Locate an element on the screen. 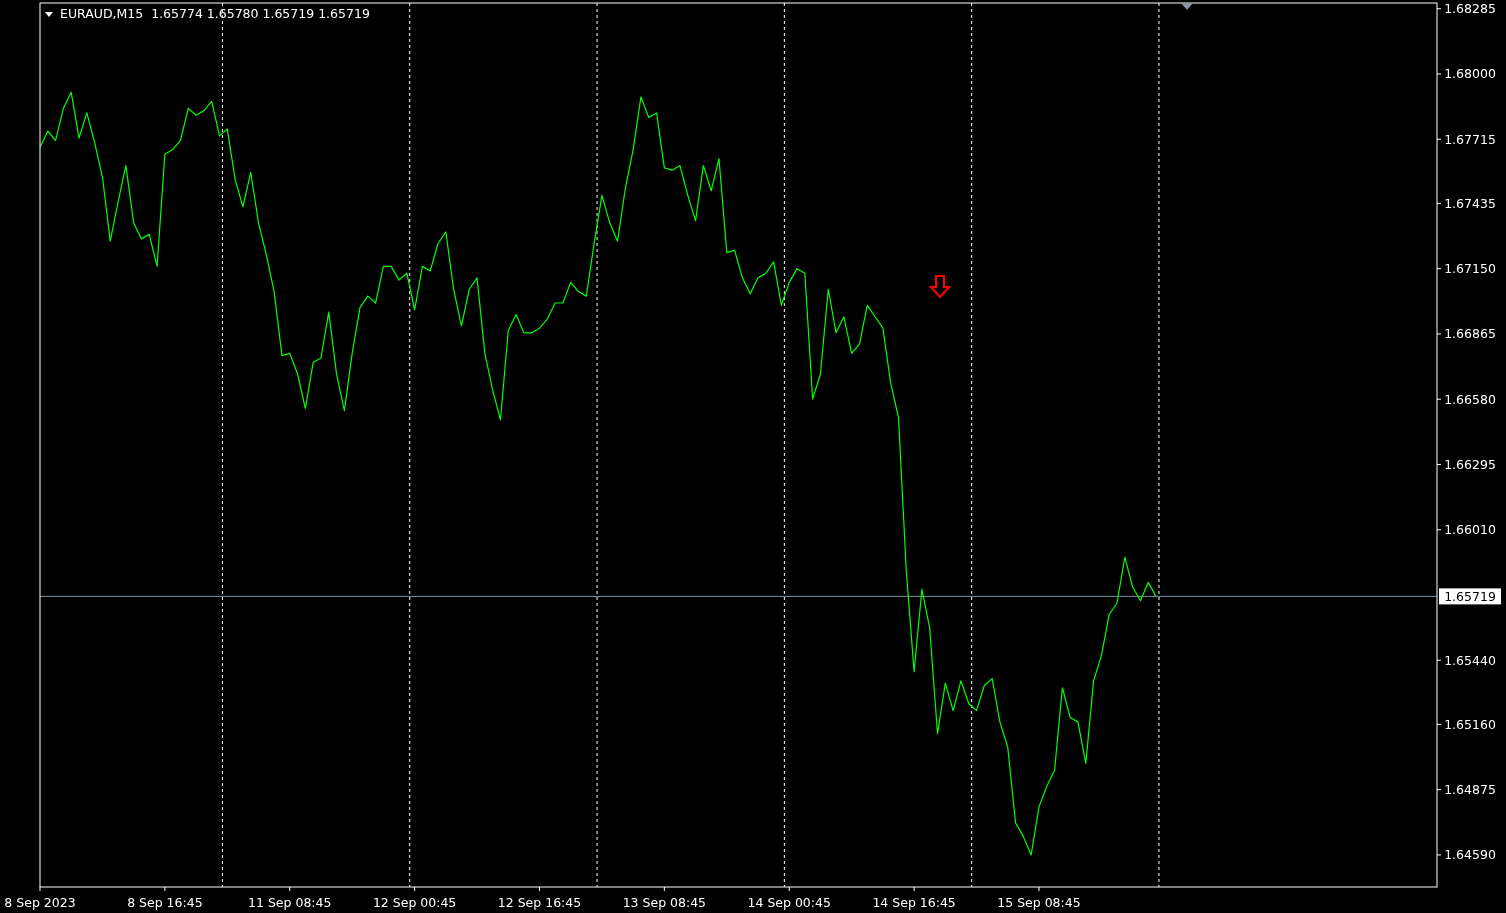 This screenshot has height=913, width=1506. x-tick-label: 8 Sep 16:45 is located at coordinates (165, 902).